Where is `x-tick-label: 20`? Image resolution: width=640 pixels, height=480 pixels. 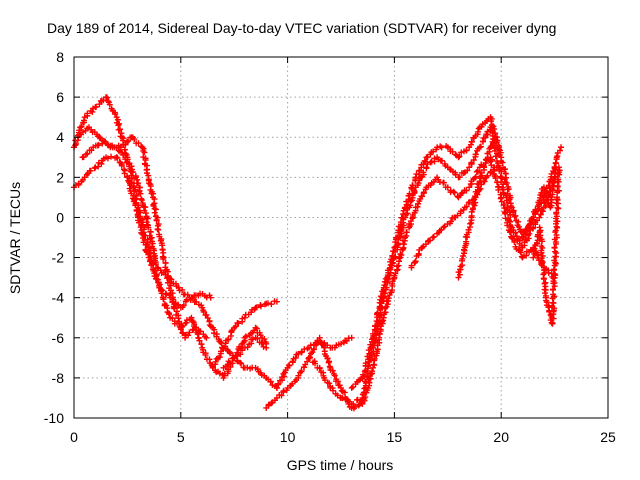 x-tick-label: 20 is located at coordinates (501, 437).